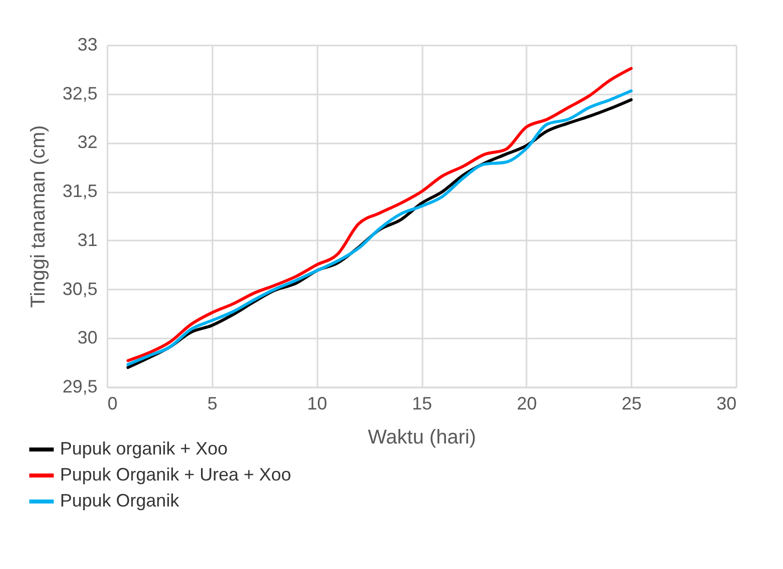 Image resolution: width=783 pixels, height=569 pixels. Describe the element at coordinates (87, 142) in the screenshot. I see `y-tick-label: 32` at that location.